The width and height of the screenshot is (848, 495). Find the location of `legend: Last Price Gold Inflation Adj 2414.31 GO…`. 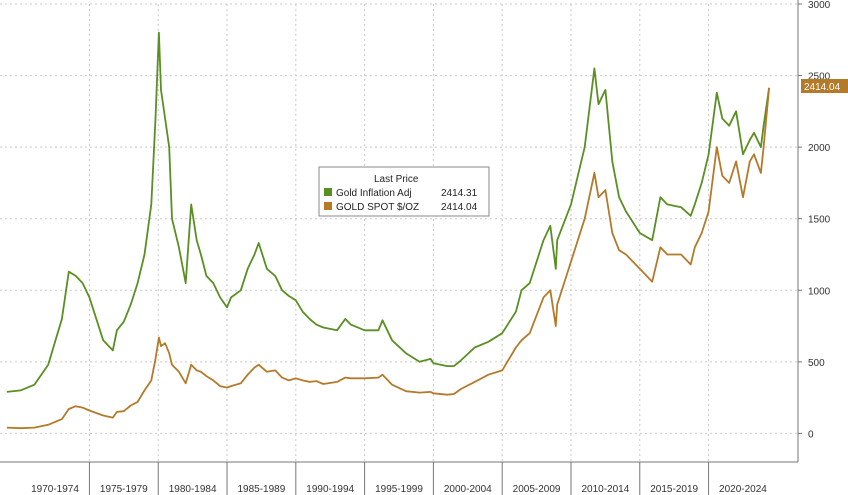

legend: Last Price Gold Inflation Adj 2414.31 GO… is located at coordinates (404, 191).